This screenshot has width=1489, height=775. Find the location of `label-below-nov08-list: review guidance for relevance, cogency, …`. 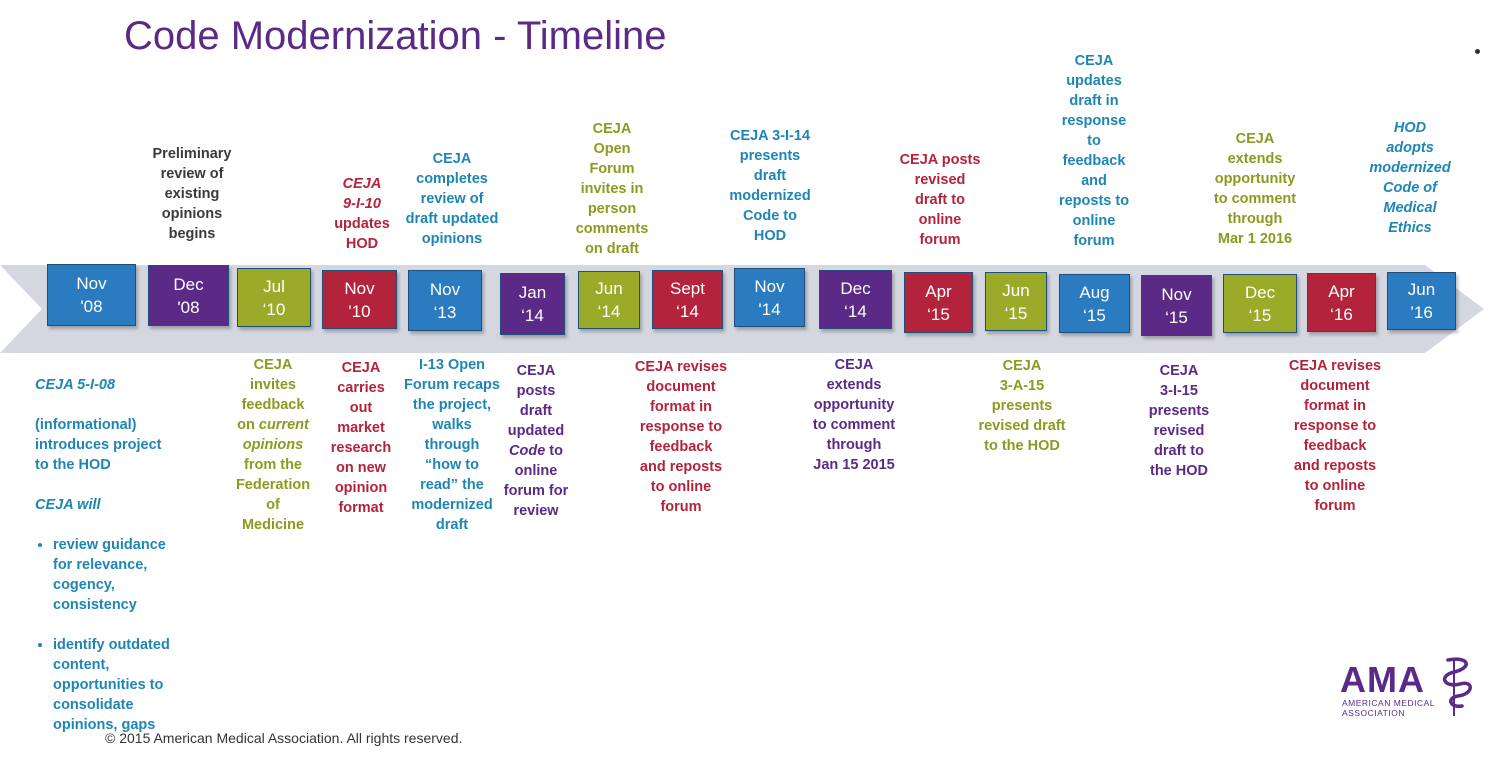

label-below-nov08-list: review guidance for relevance, cogency, … is located at coordinates (110, 635).